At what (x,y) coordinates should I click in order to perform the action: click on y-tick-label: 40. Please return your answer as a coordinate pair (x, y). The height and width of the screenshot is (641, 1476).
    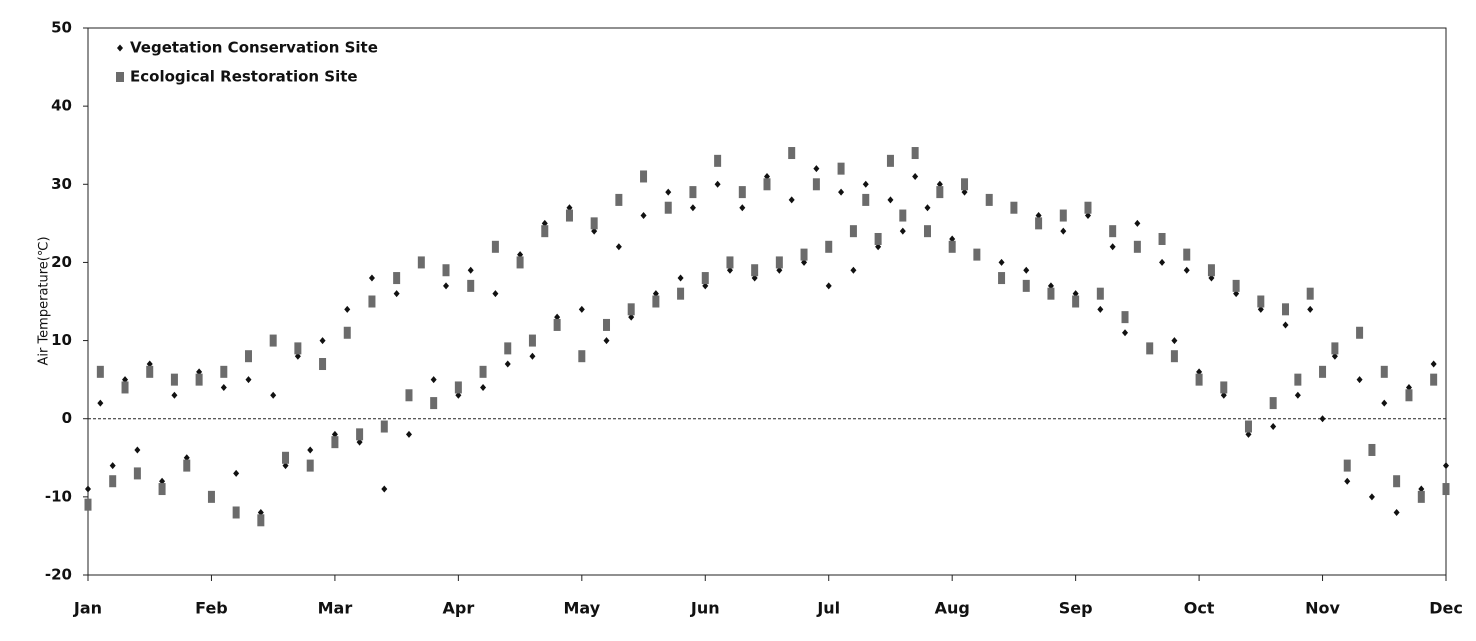
    Looking at the image, I should click on (61, 106).